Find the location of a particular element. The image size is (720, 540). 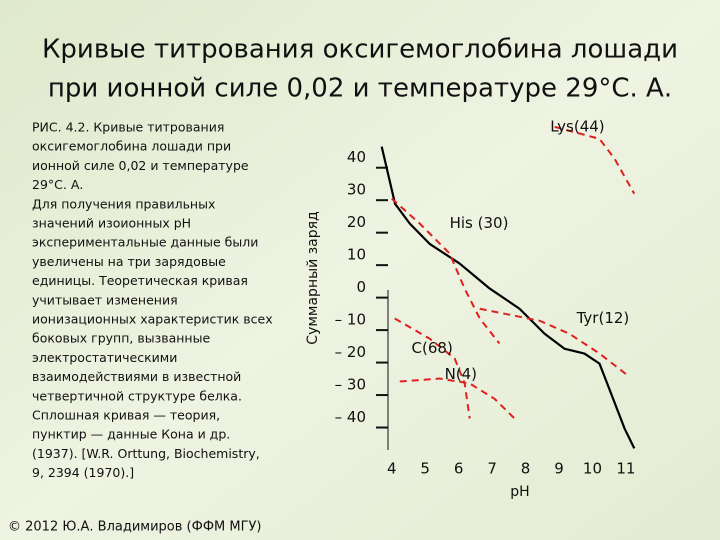

caption-line: электростатическими is located at coordinates (104, 357).